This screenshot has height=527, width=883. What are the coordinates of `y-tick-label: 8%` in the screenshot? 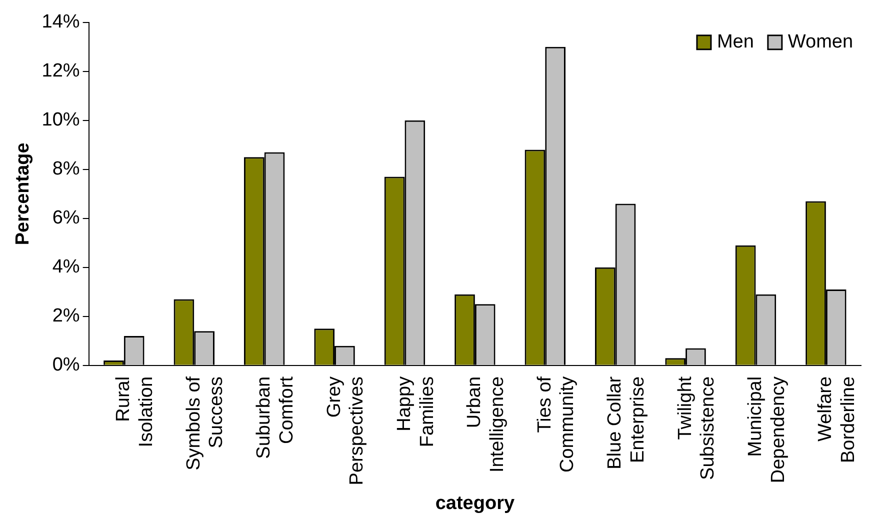 It's located at (66, 169).